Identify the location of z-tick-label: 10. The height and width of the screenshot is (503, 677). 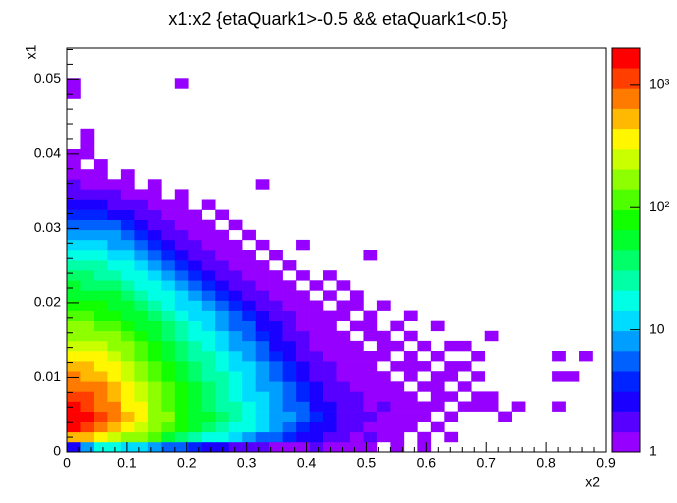
(657, 328).